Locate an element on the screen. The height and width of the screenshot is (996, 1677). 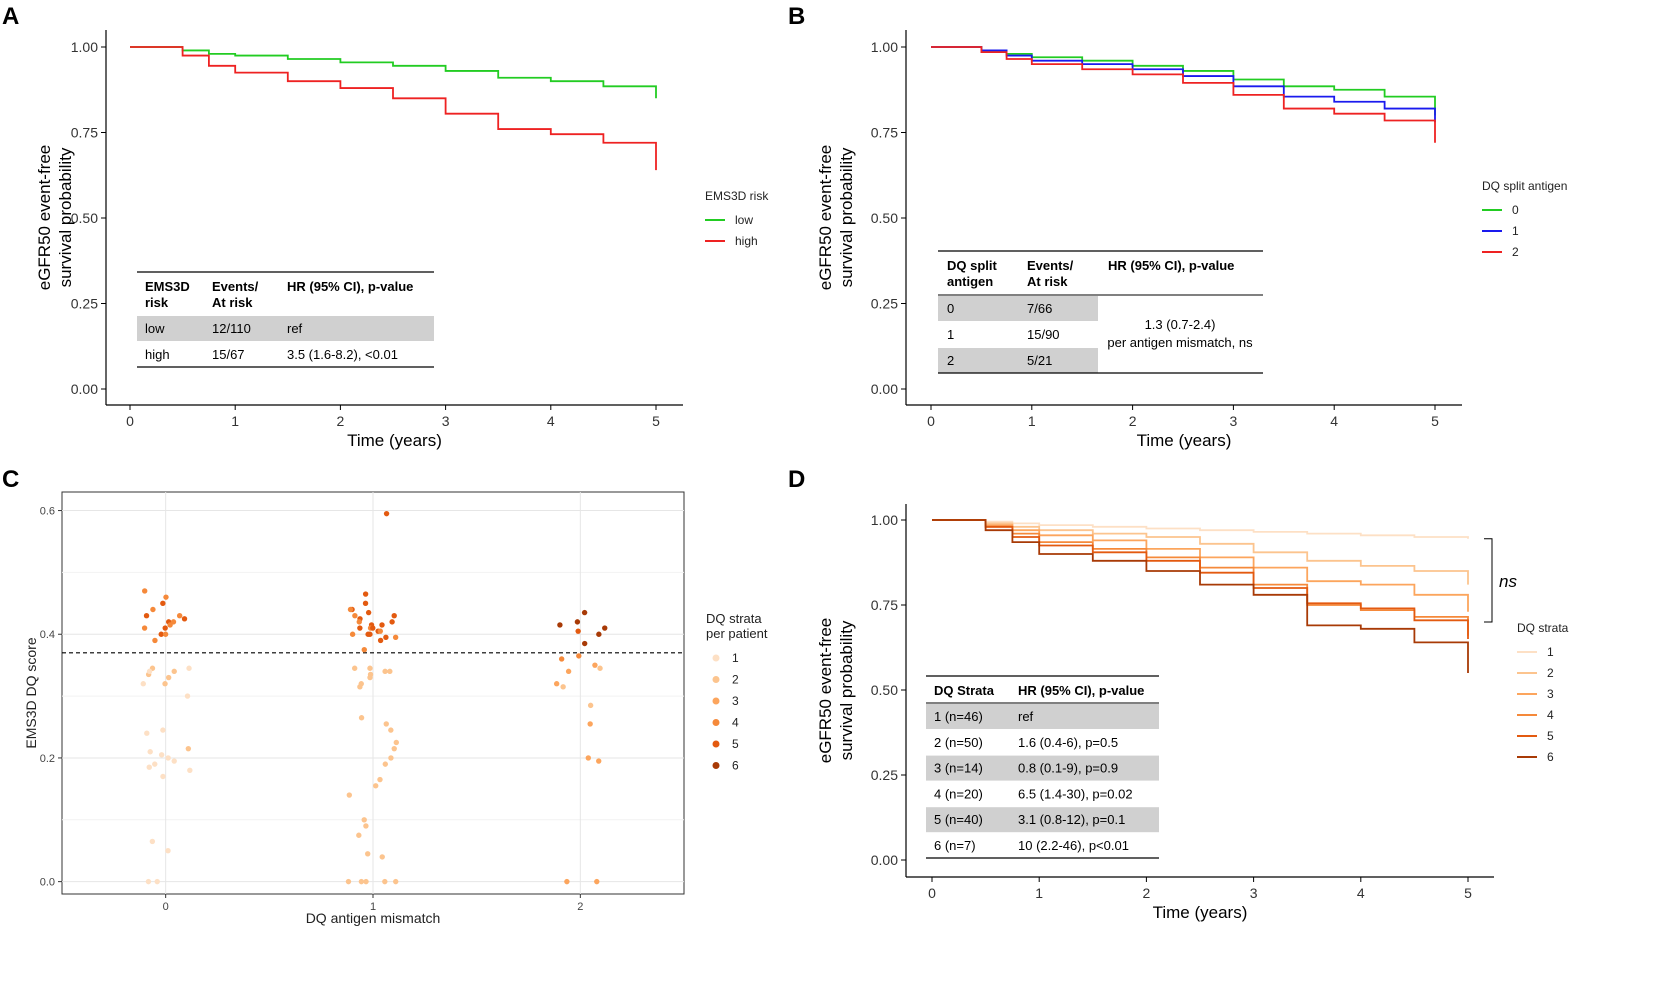
x-axis-title: DQ antigen mismatch is located at coordinates (373, 918).